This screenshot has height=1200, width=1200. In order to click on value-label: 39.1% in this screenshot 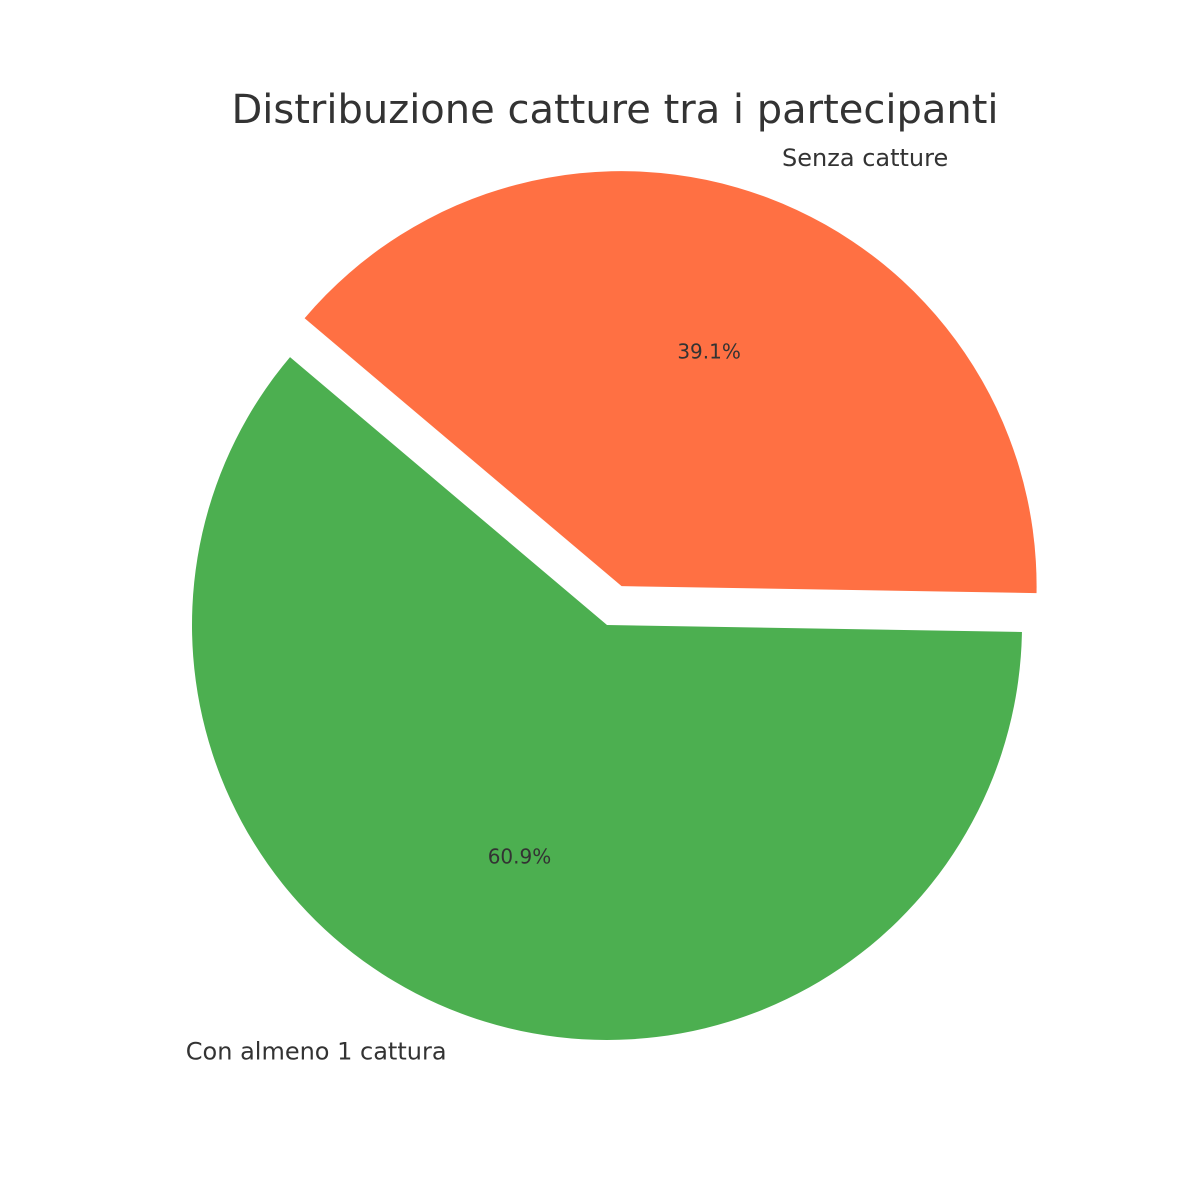, I will do `click(709, 352)`.